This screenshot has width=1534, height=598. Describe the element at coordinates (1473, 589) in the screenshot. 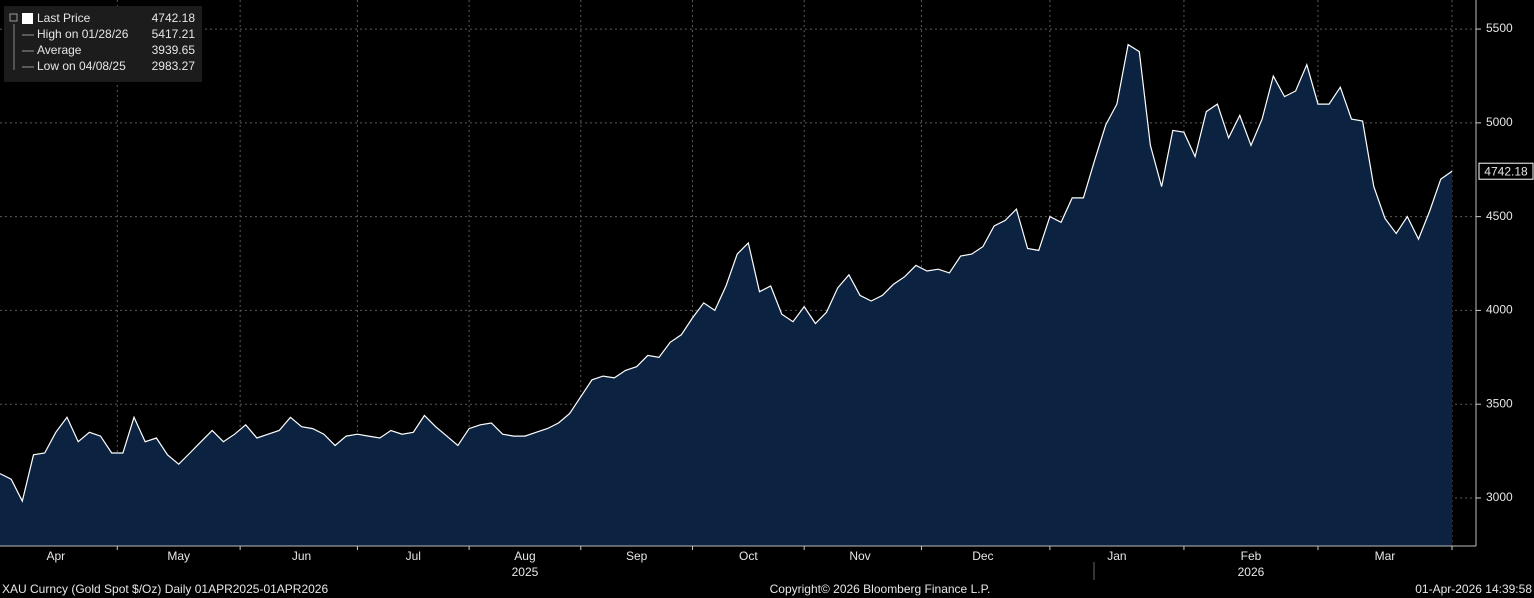

I see `footer-right: 01-Apr-2026 14:39:58` at that location.